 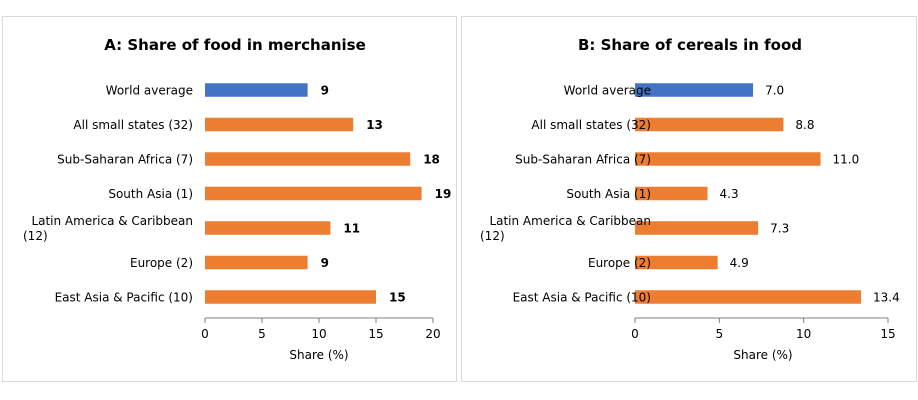 What do you see at coordinates (351, 229) in the screenshot?
I see `bar-5-value-label: 11` at bounding box center [351, 229].